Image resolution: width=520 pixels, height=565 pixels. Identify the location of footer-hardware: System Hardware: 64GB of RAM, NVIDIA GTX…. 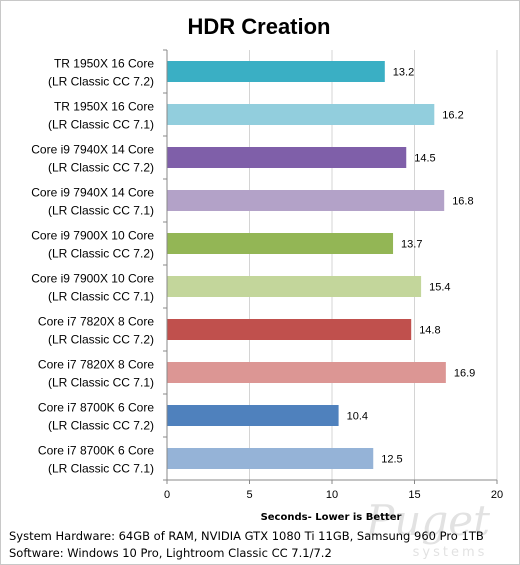
(246, 536).